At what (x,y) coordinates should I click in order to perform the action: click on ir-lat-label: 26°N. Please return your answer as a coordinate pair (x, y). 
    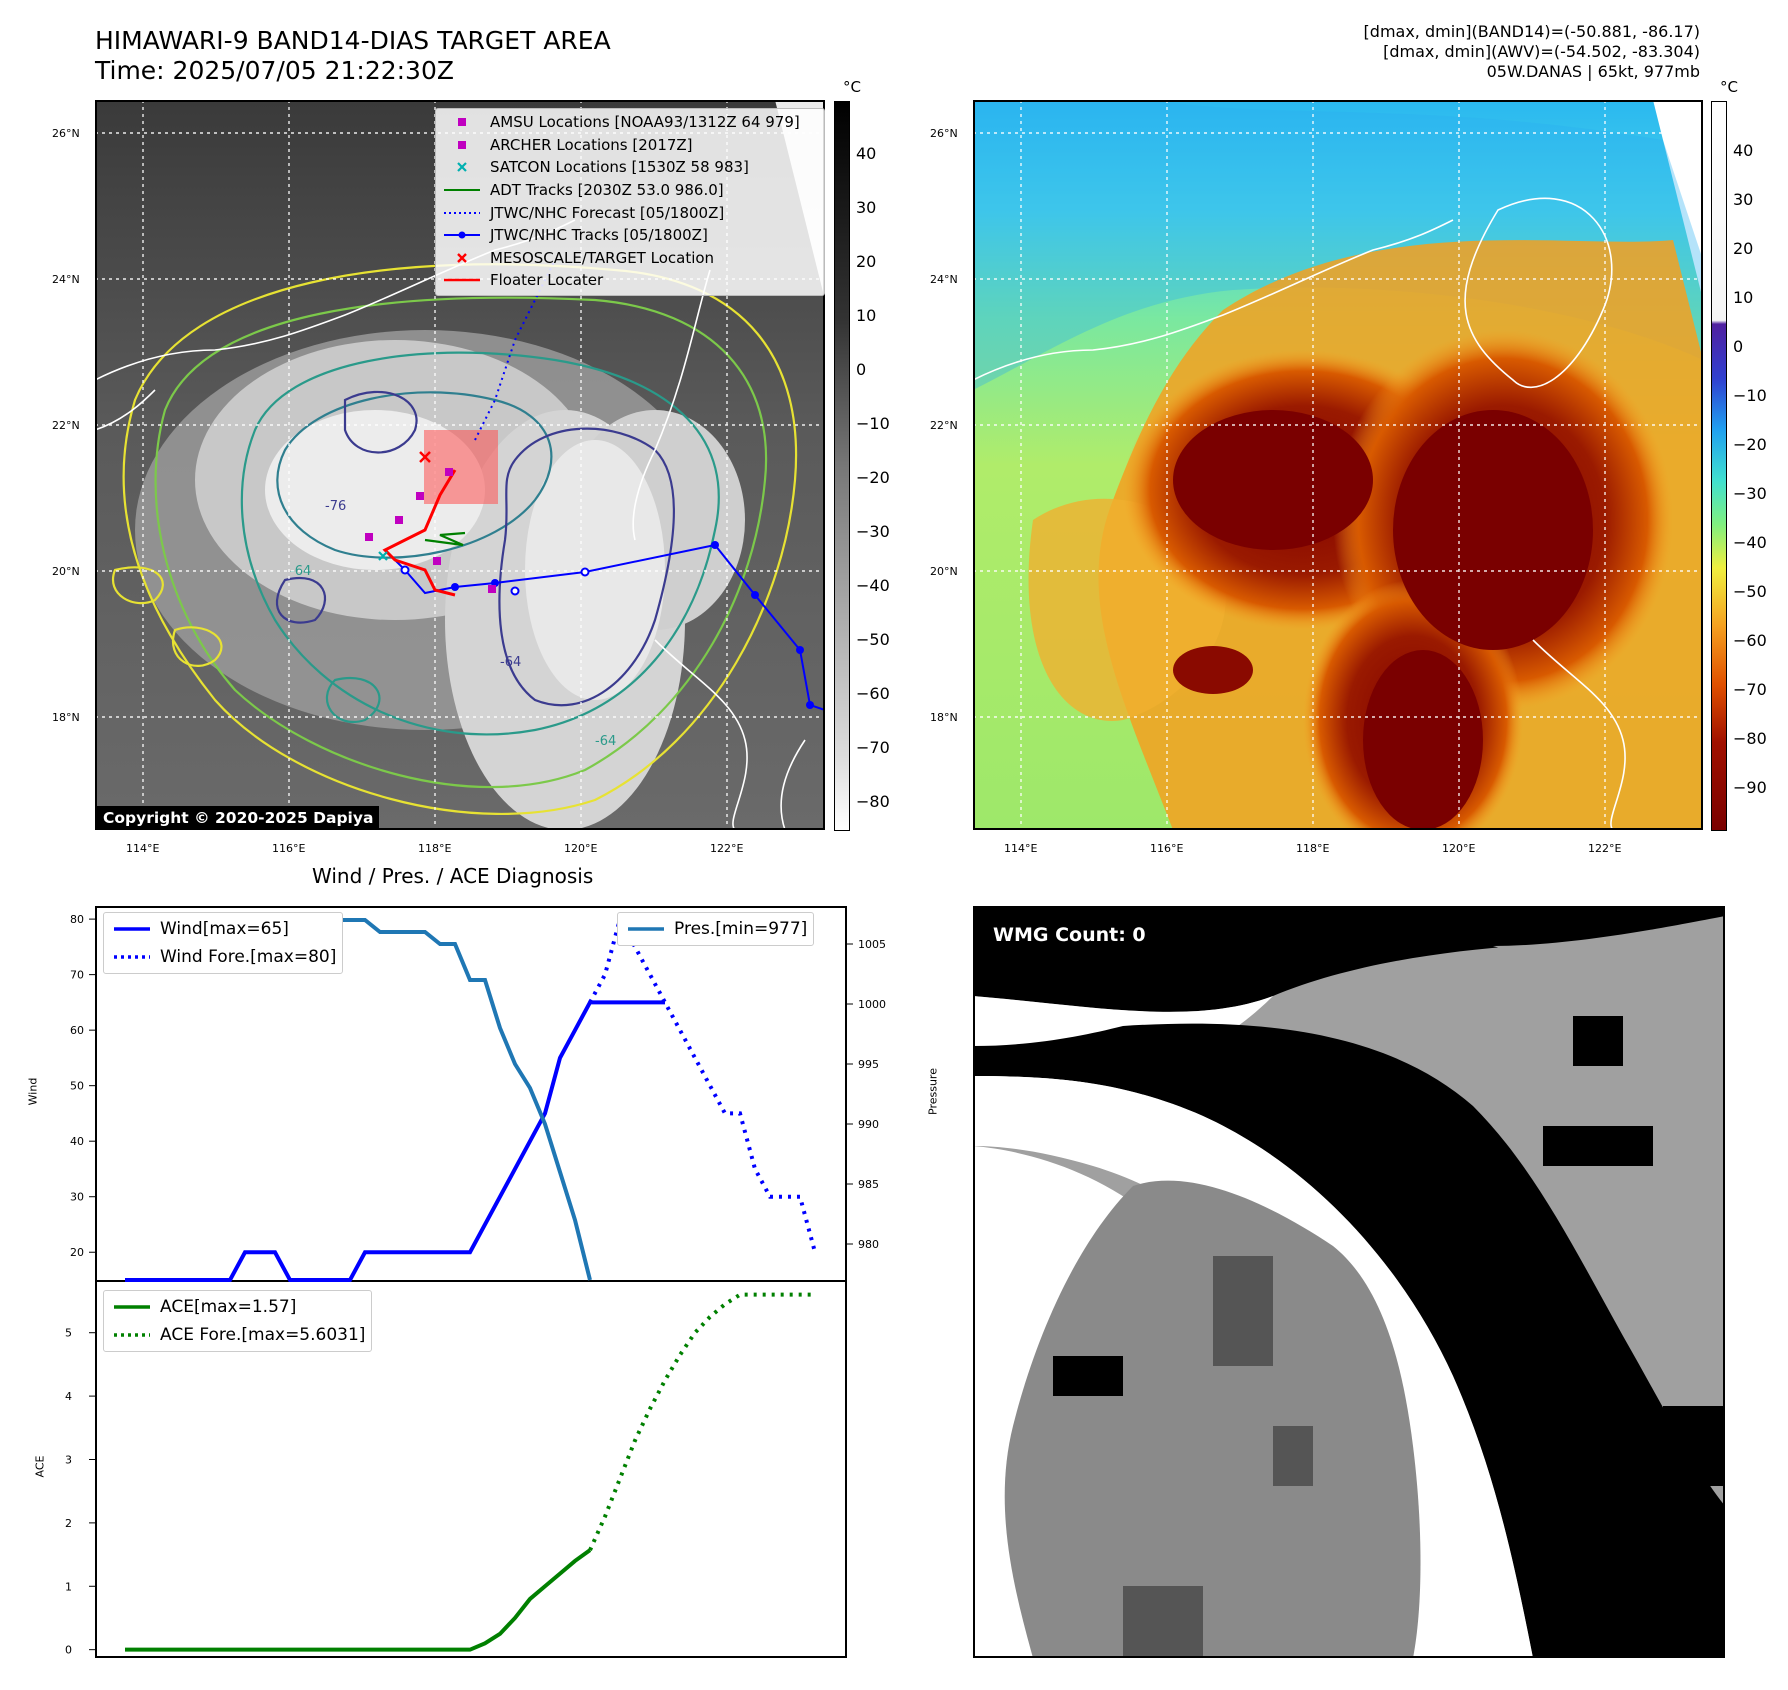
    Looking at the image, I should click on (66, 133).